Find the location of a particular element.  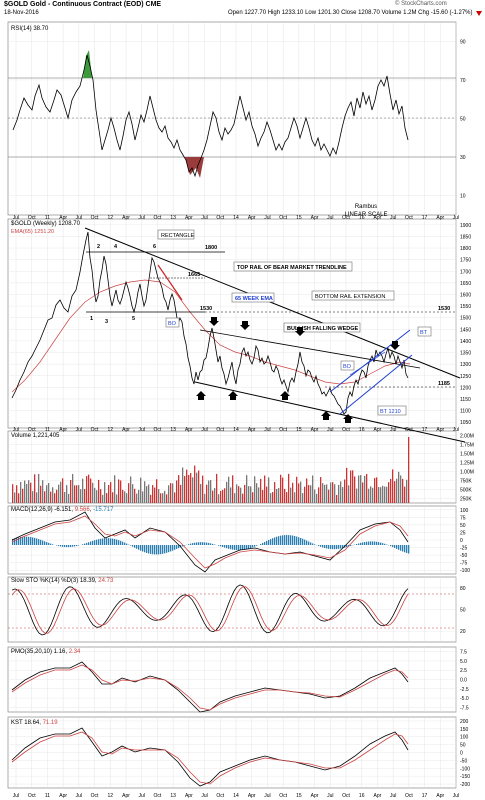

x-tick-label: 11 is located at coordinates (47, 430).